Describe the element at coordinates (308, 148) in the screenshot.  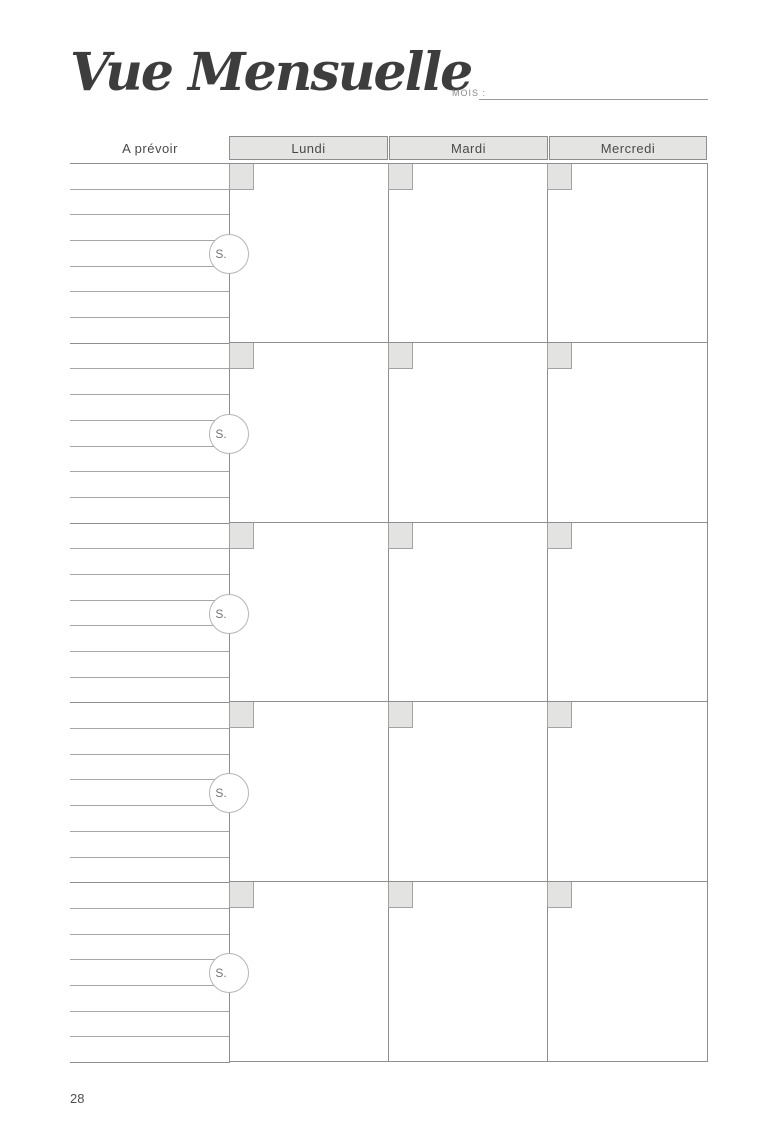
I see `day-header-lundi: Lundi` at that location.